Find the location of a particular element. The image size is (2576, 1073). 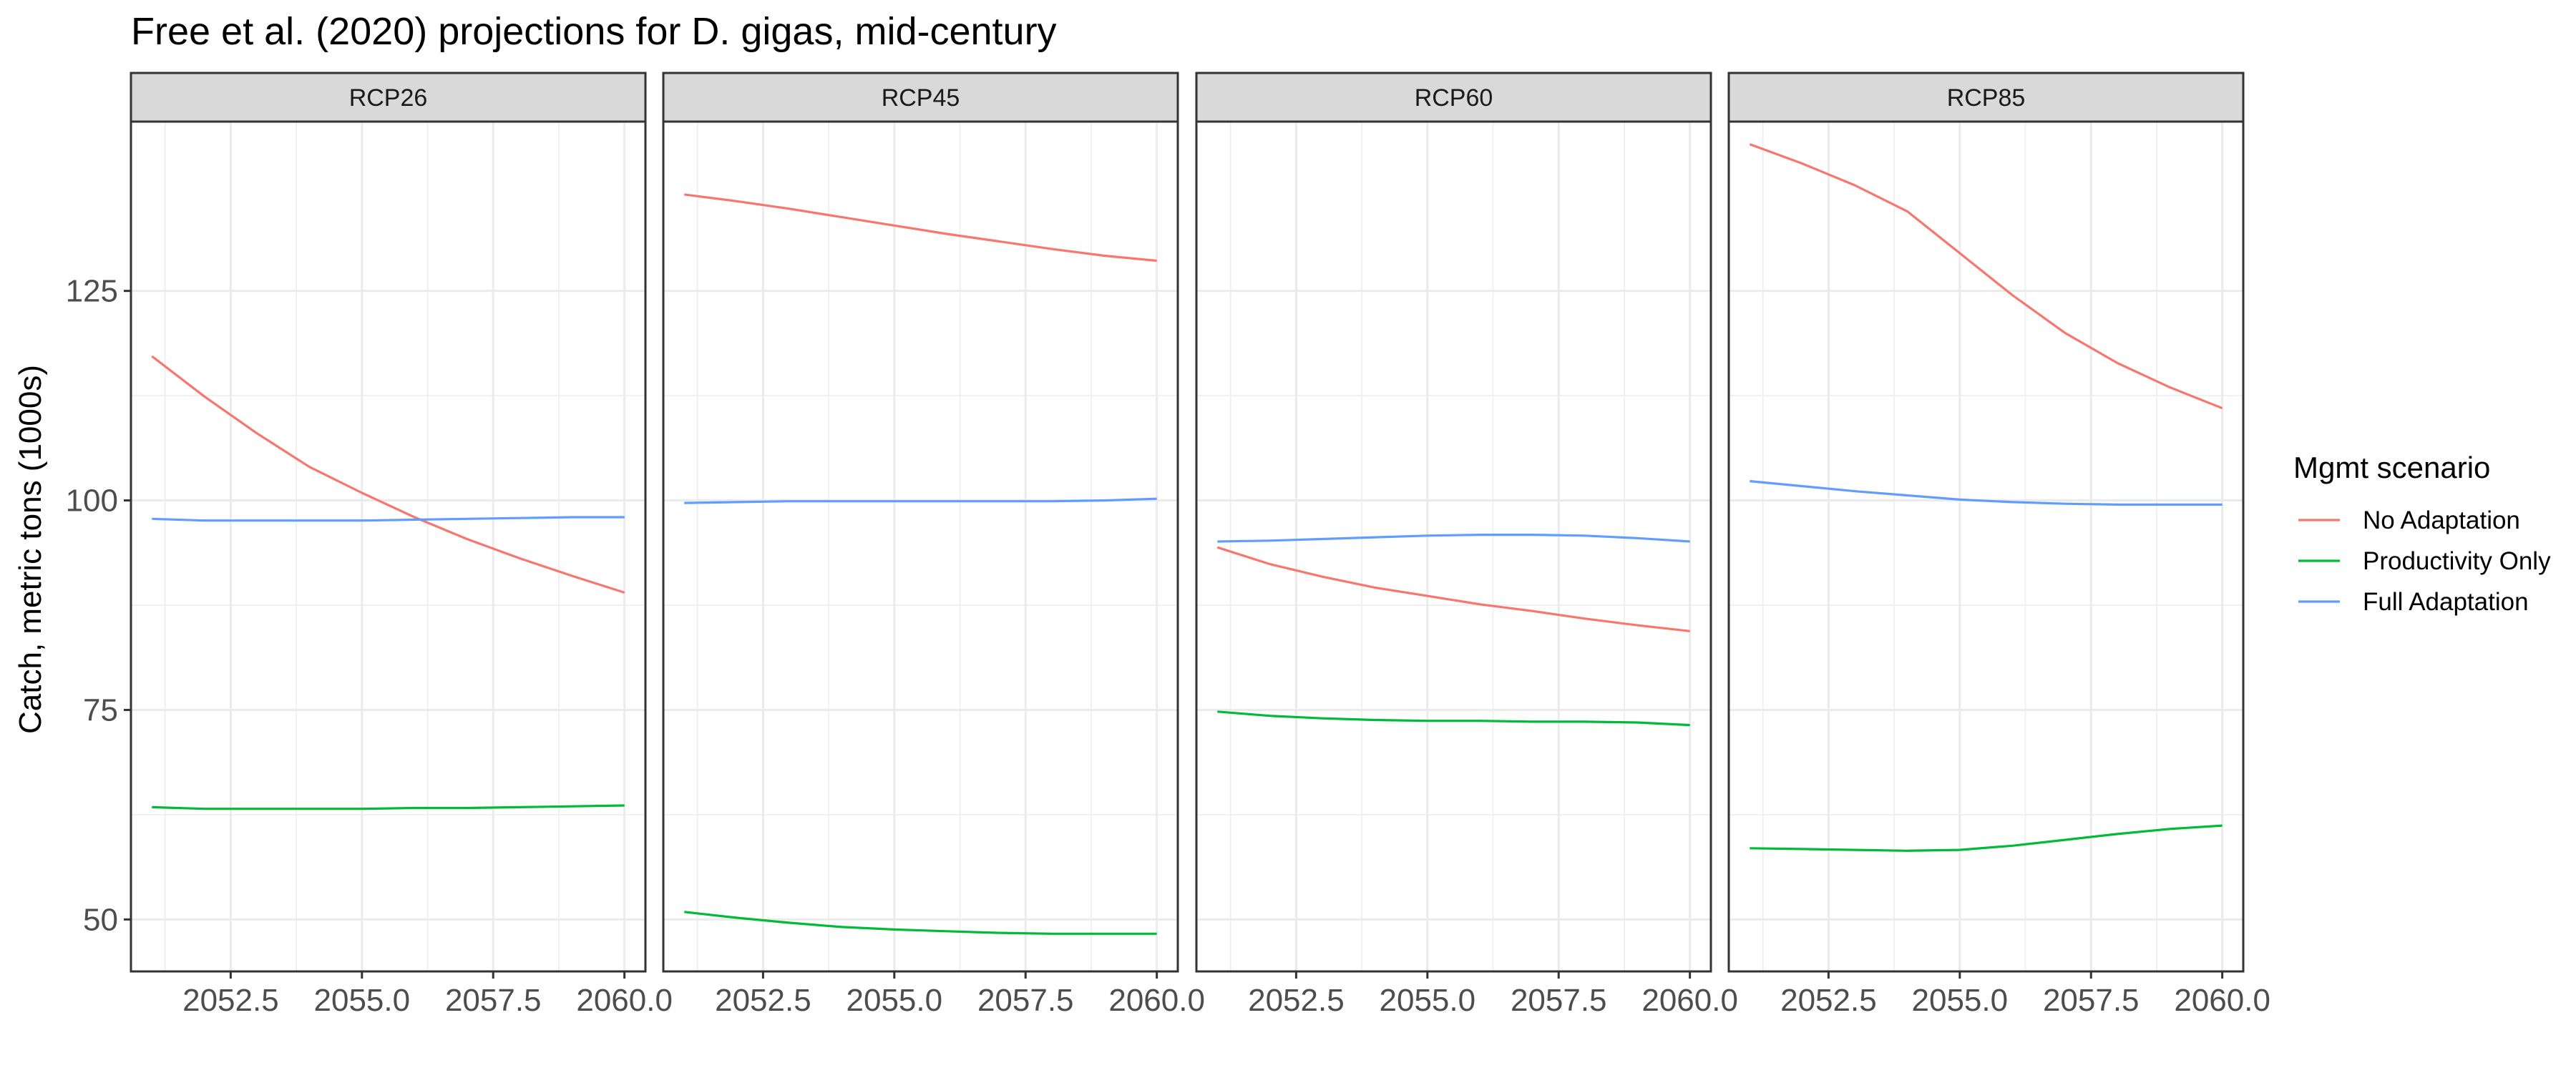

legend-label: No Adaptation is located at coordinates (2441, 520).